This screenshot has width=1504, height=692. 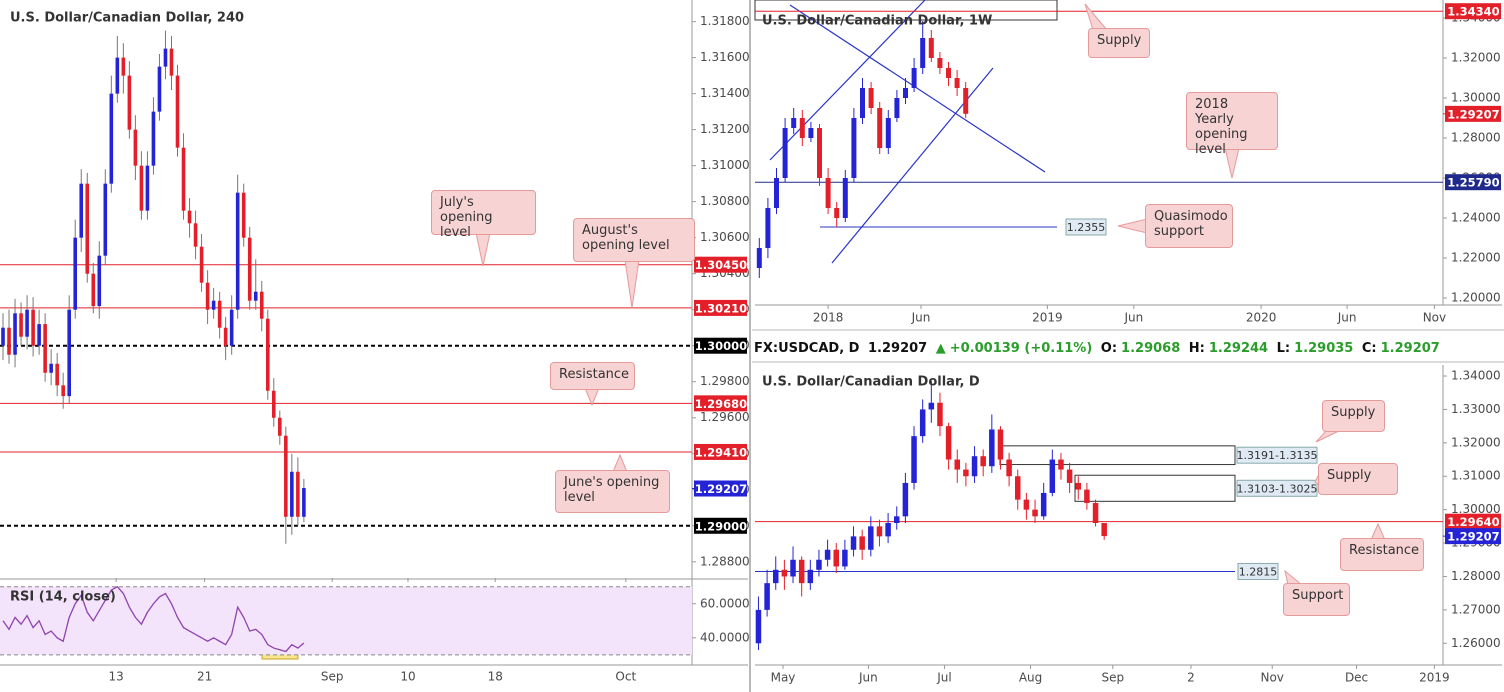 I want to click on callout: Support, so click(x=1316, y=599).